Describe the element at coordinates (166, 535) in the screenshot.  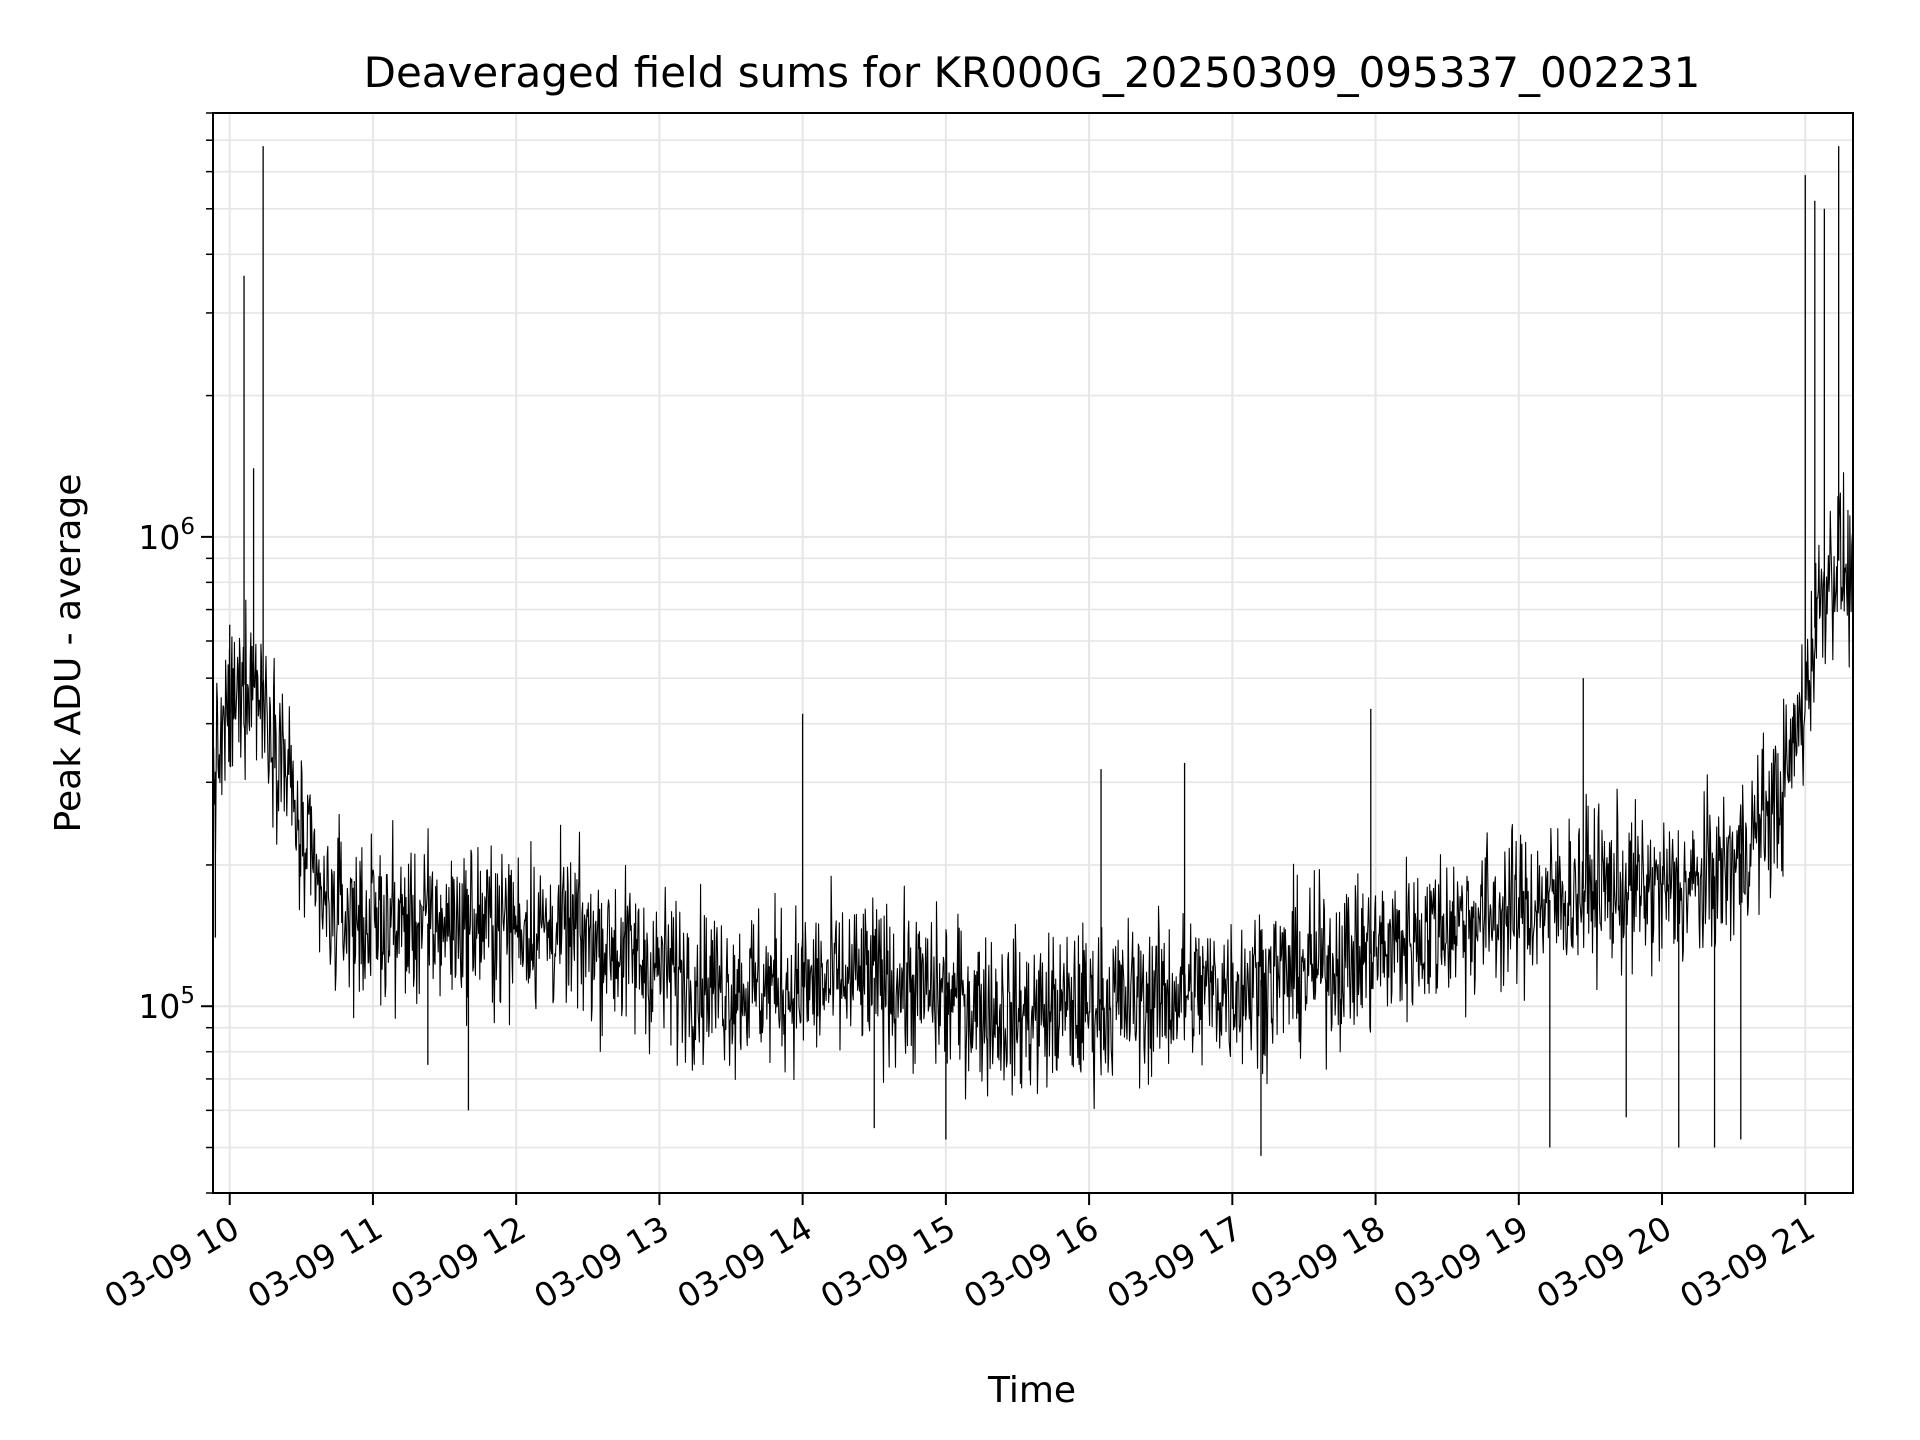
I see `y-tick-label: 106` at that location.